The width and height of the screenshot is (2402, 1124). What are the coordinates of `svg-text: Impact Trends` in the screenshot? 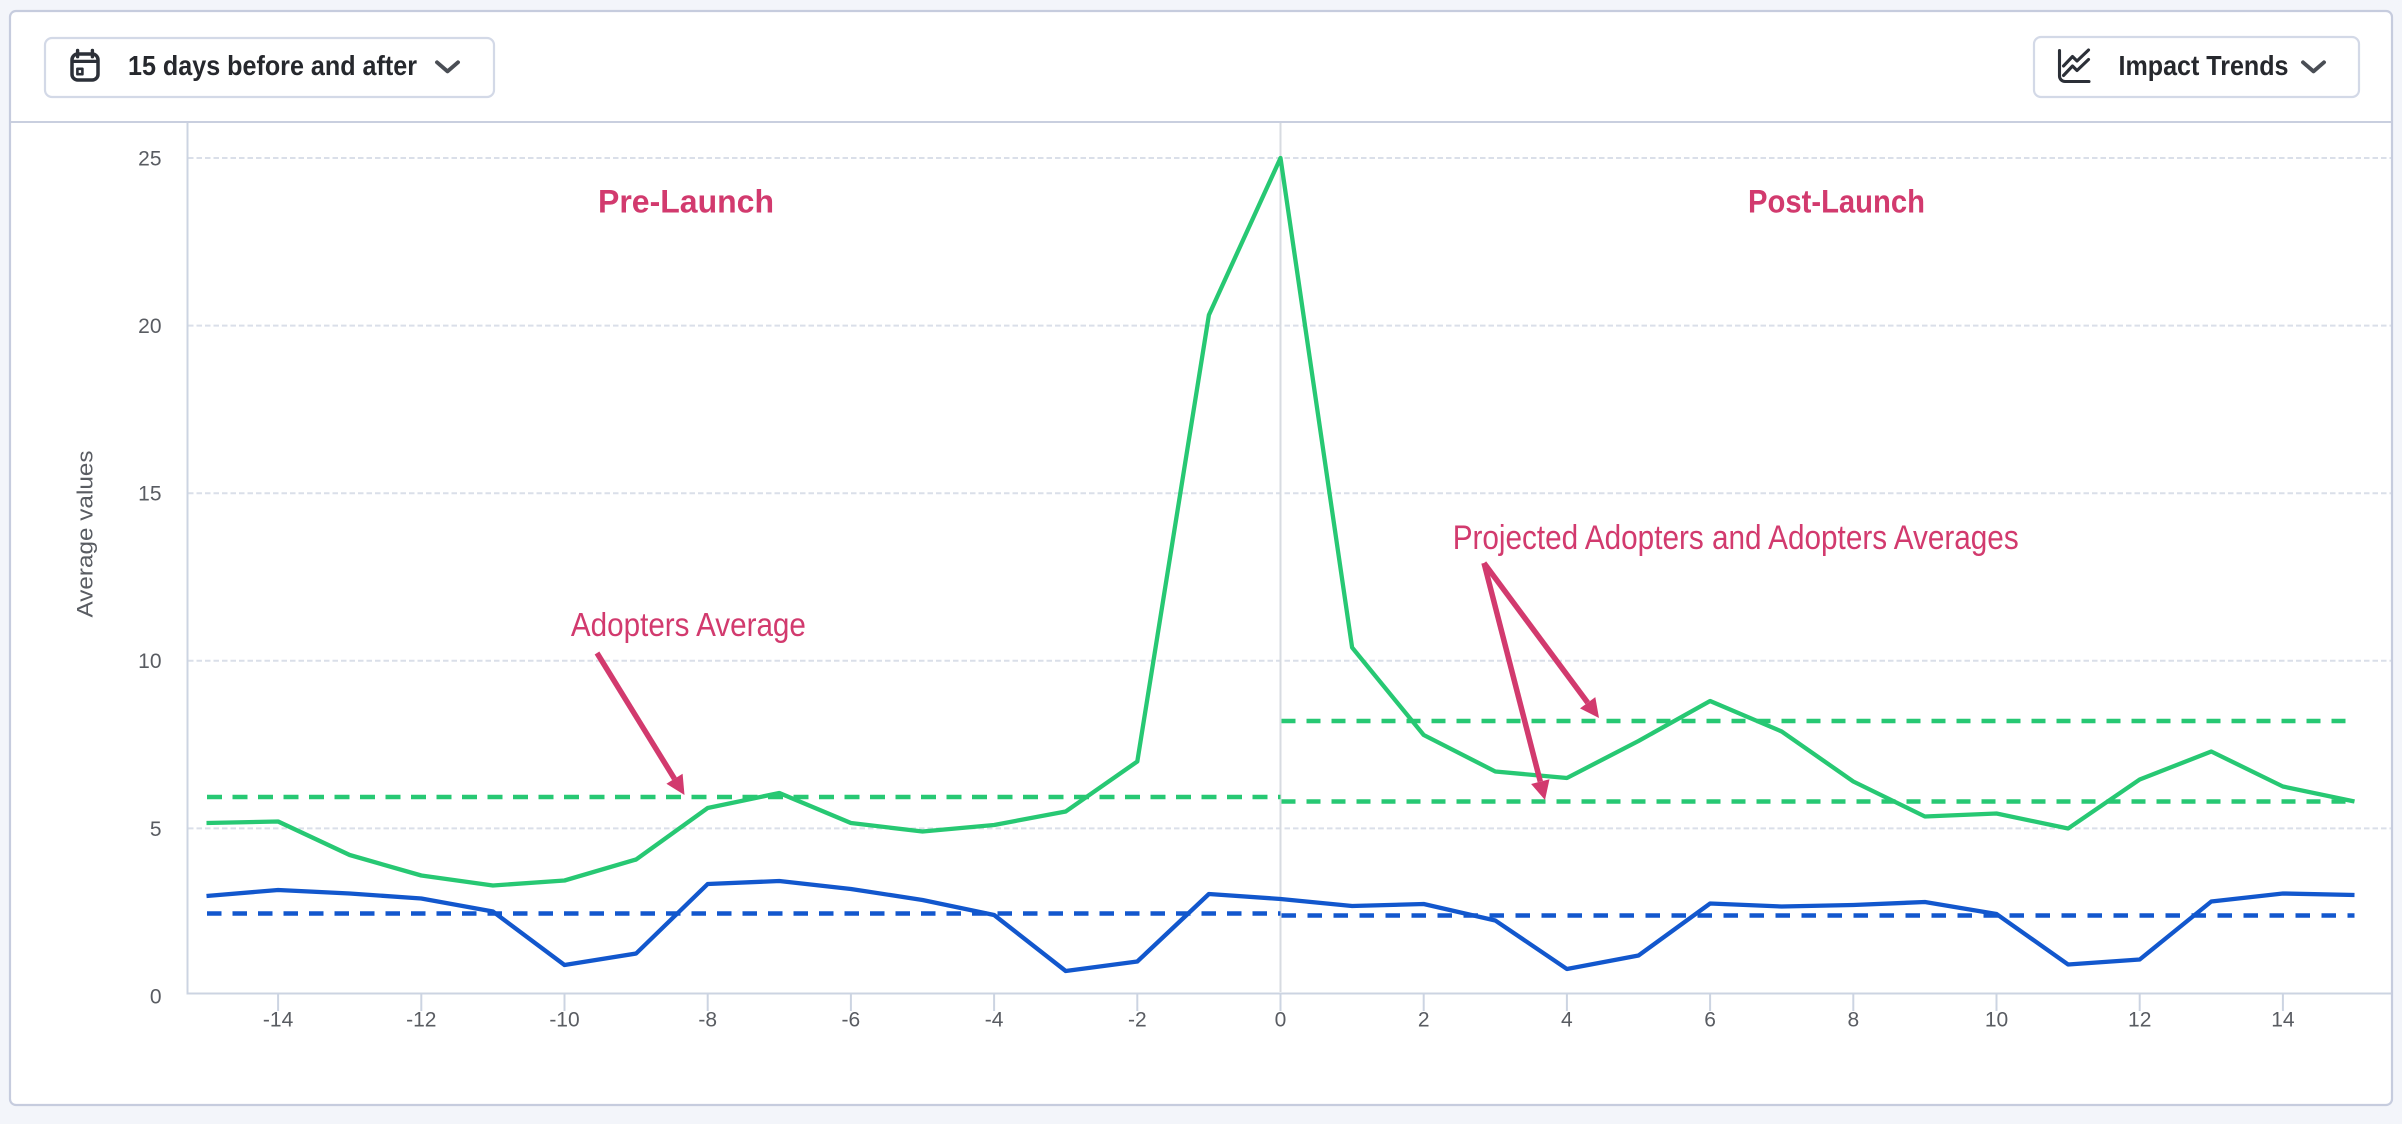 It's located at (2204, 65).